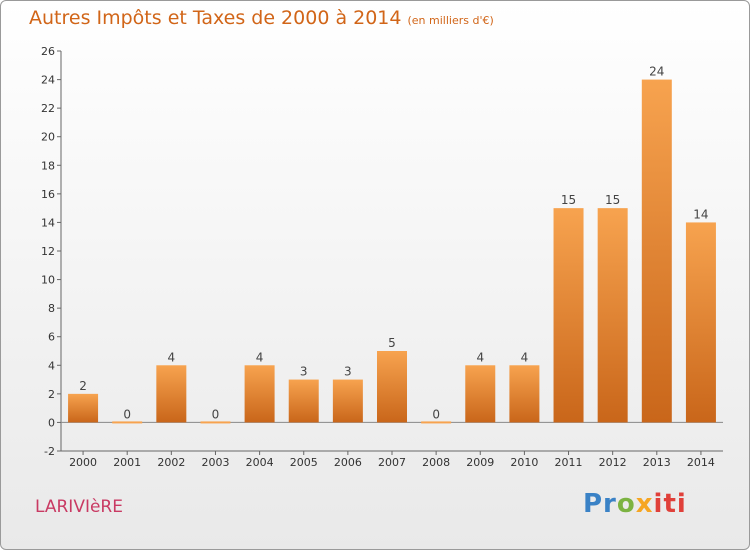  Describe the element at coordinates (48, 51) in the screenshot. I see `y-tick-label: 26` at that location.